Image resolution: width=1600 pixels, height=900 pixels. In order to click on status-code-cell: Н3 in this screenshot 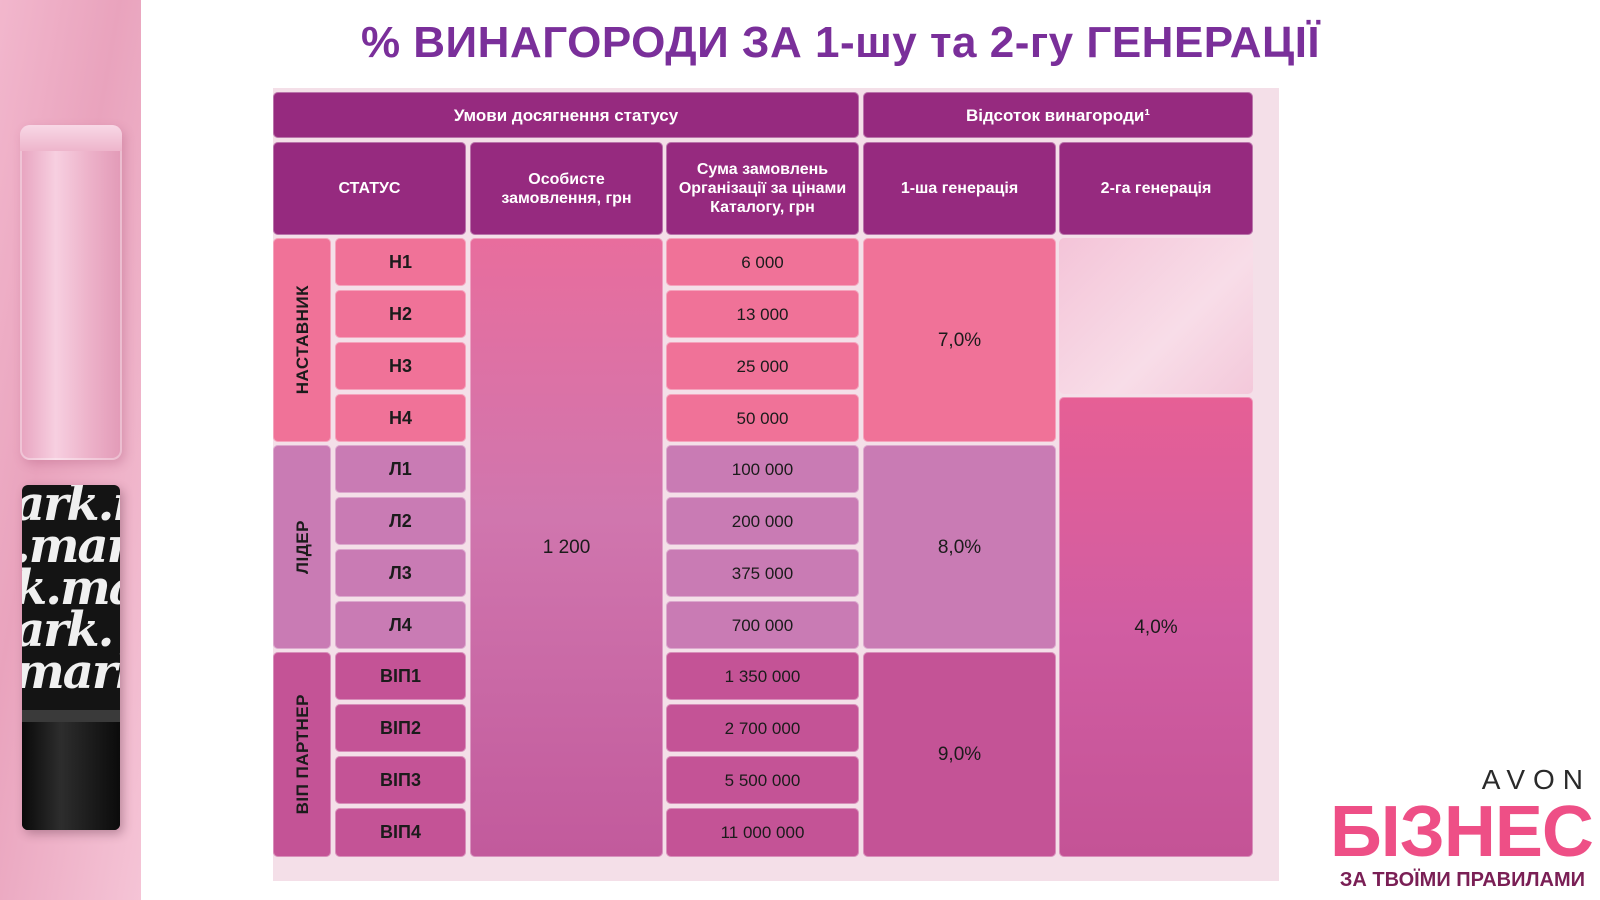, I will do `click(400, 366)`.